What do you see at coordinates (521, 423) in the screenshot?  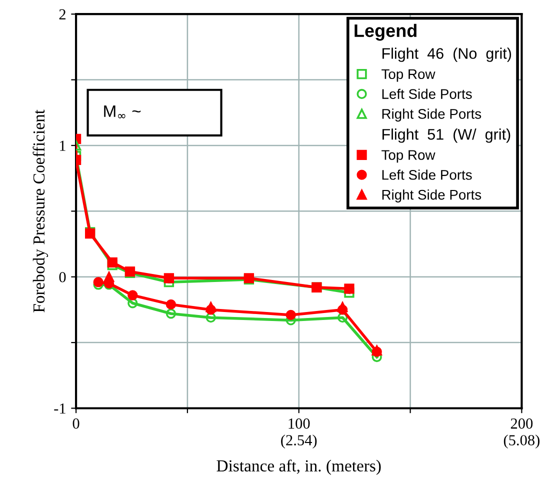 I see `x-tick-label: 200` at bounding box center [521, 423].